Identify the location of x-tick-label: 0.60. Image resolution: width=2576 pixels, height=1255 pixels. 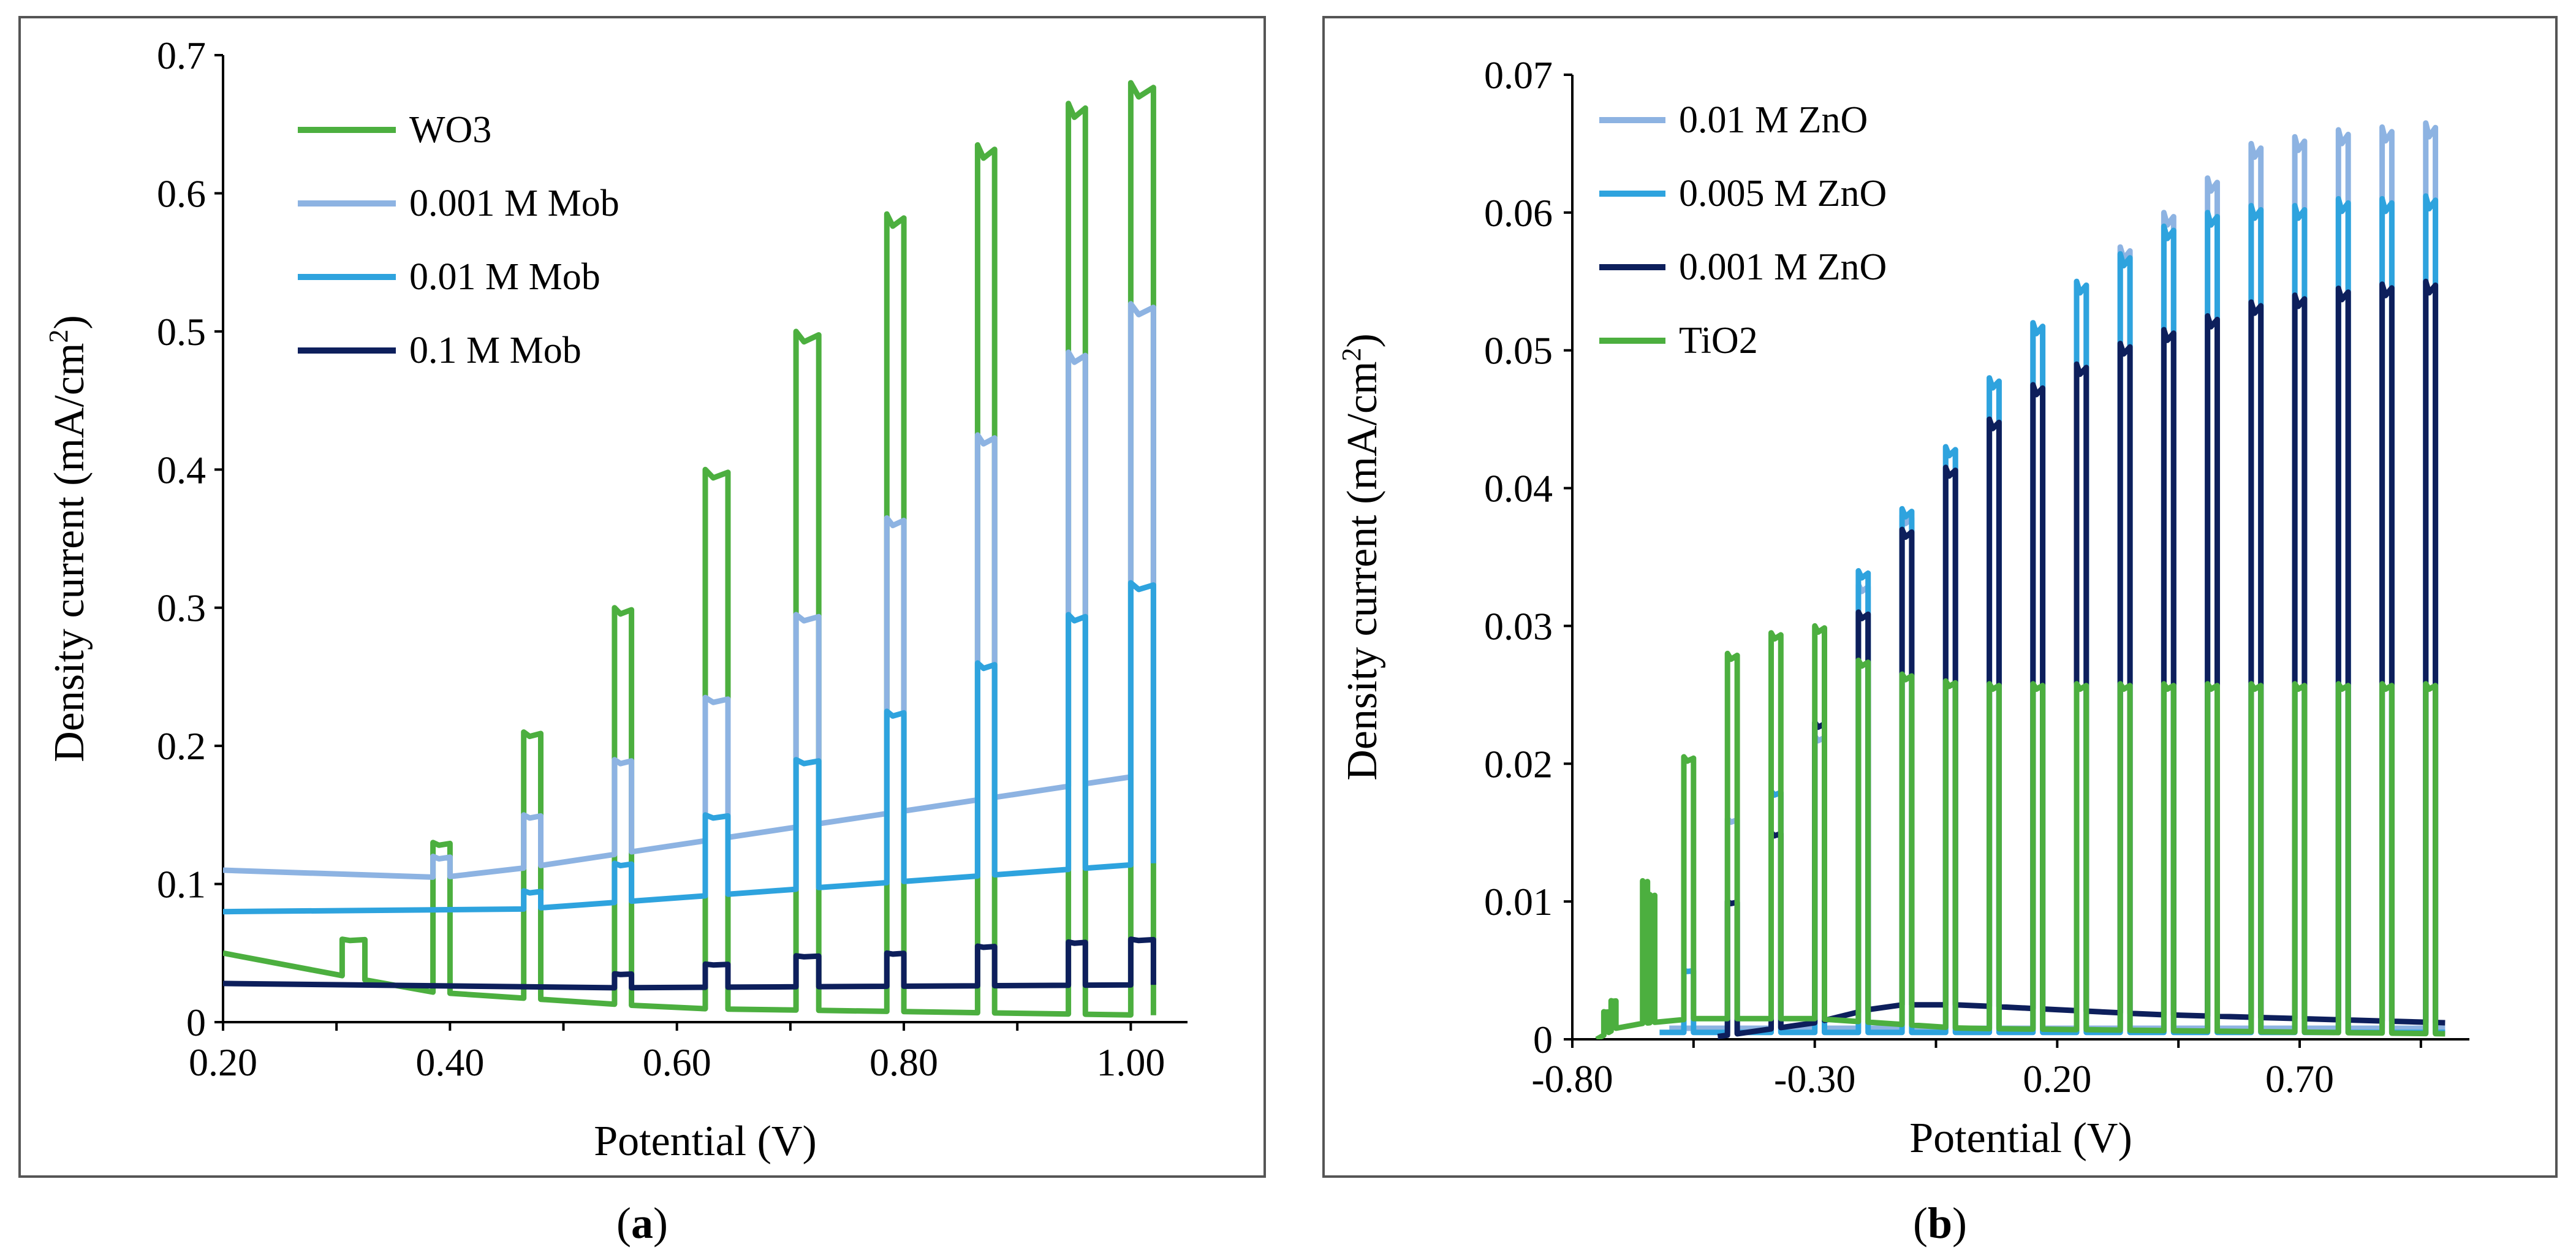
(677, 1062).